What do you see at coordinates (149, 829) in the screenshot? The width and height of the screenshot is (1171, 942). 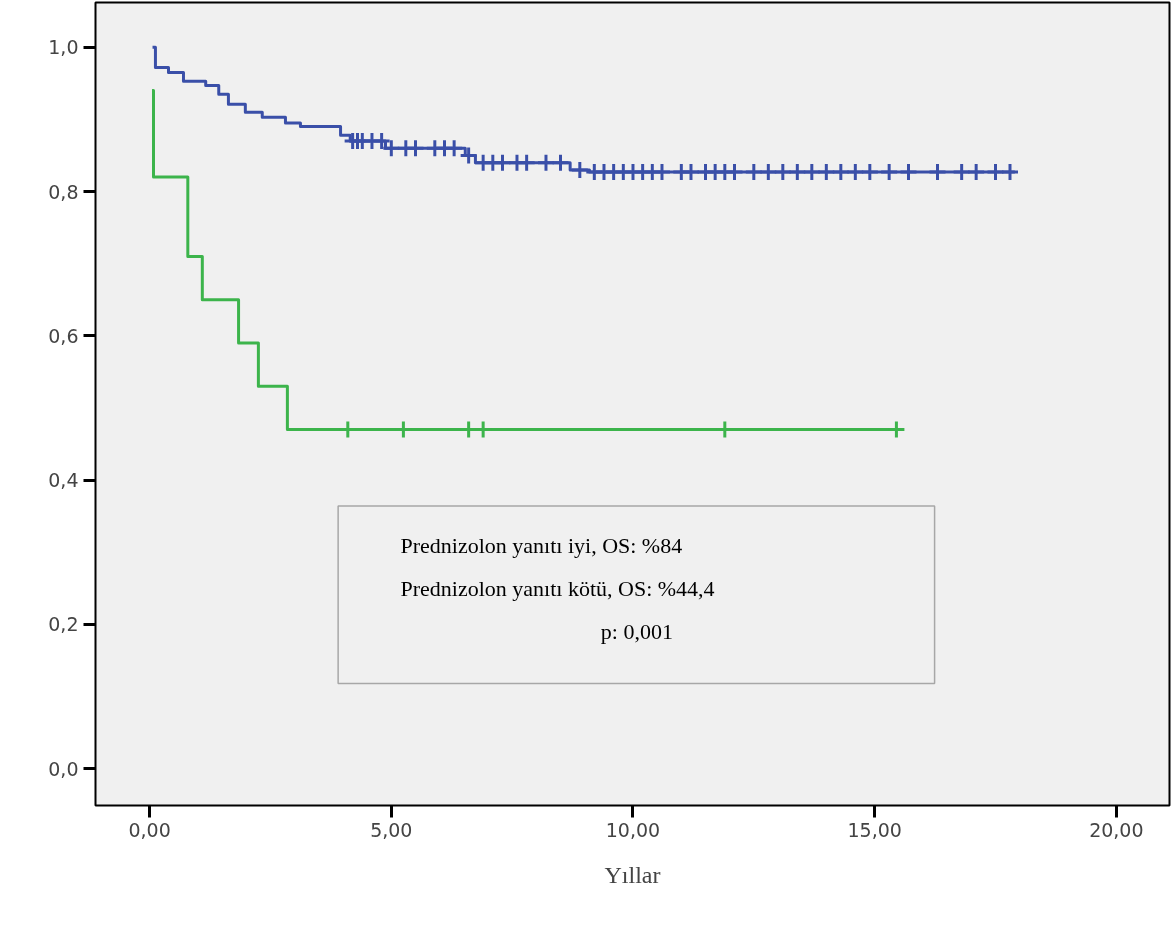 I see `x-tick-label: 0,00` at bounding box center [149, 829].